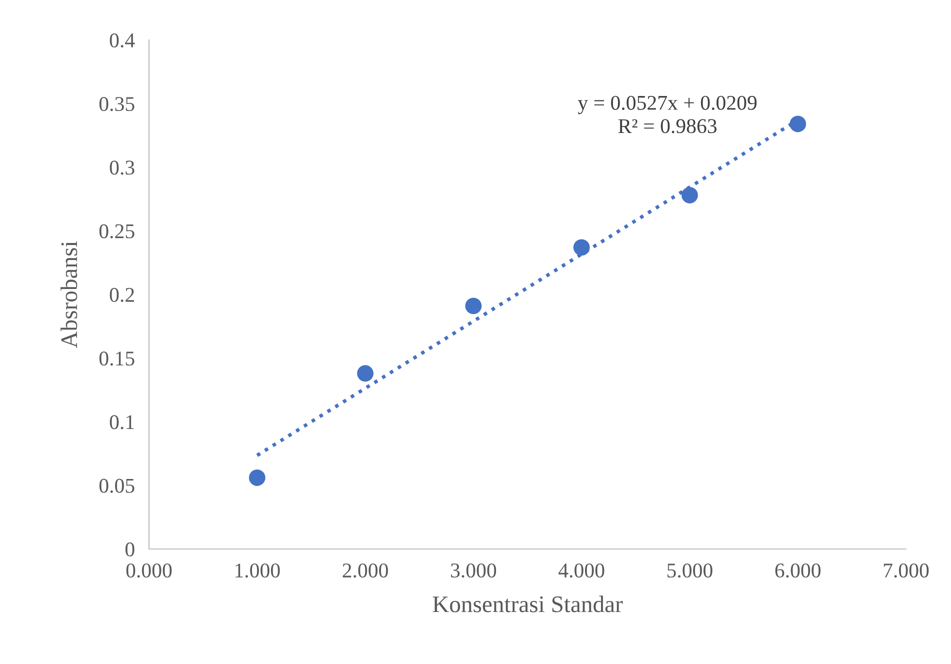 The image size is (951, 664). I want to click on y-tick-label: 0.15, so click(116, 359).